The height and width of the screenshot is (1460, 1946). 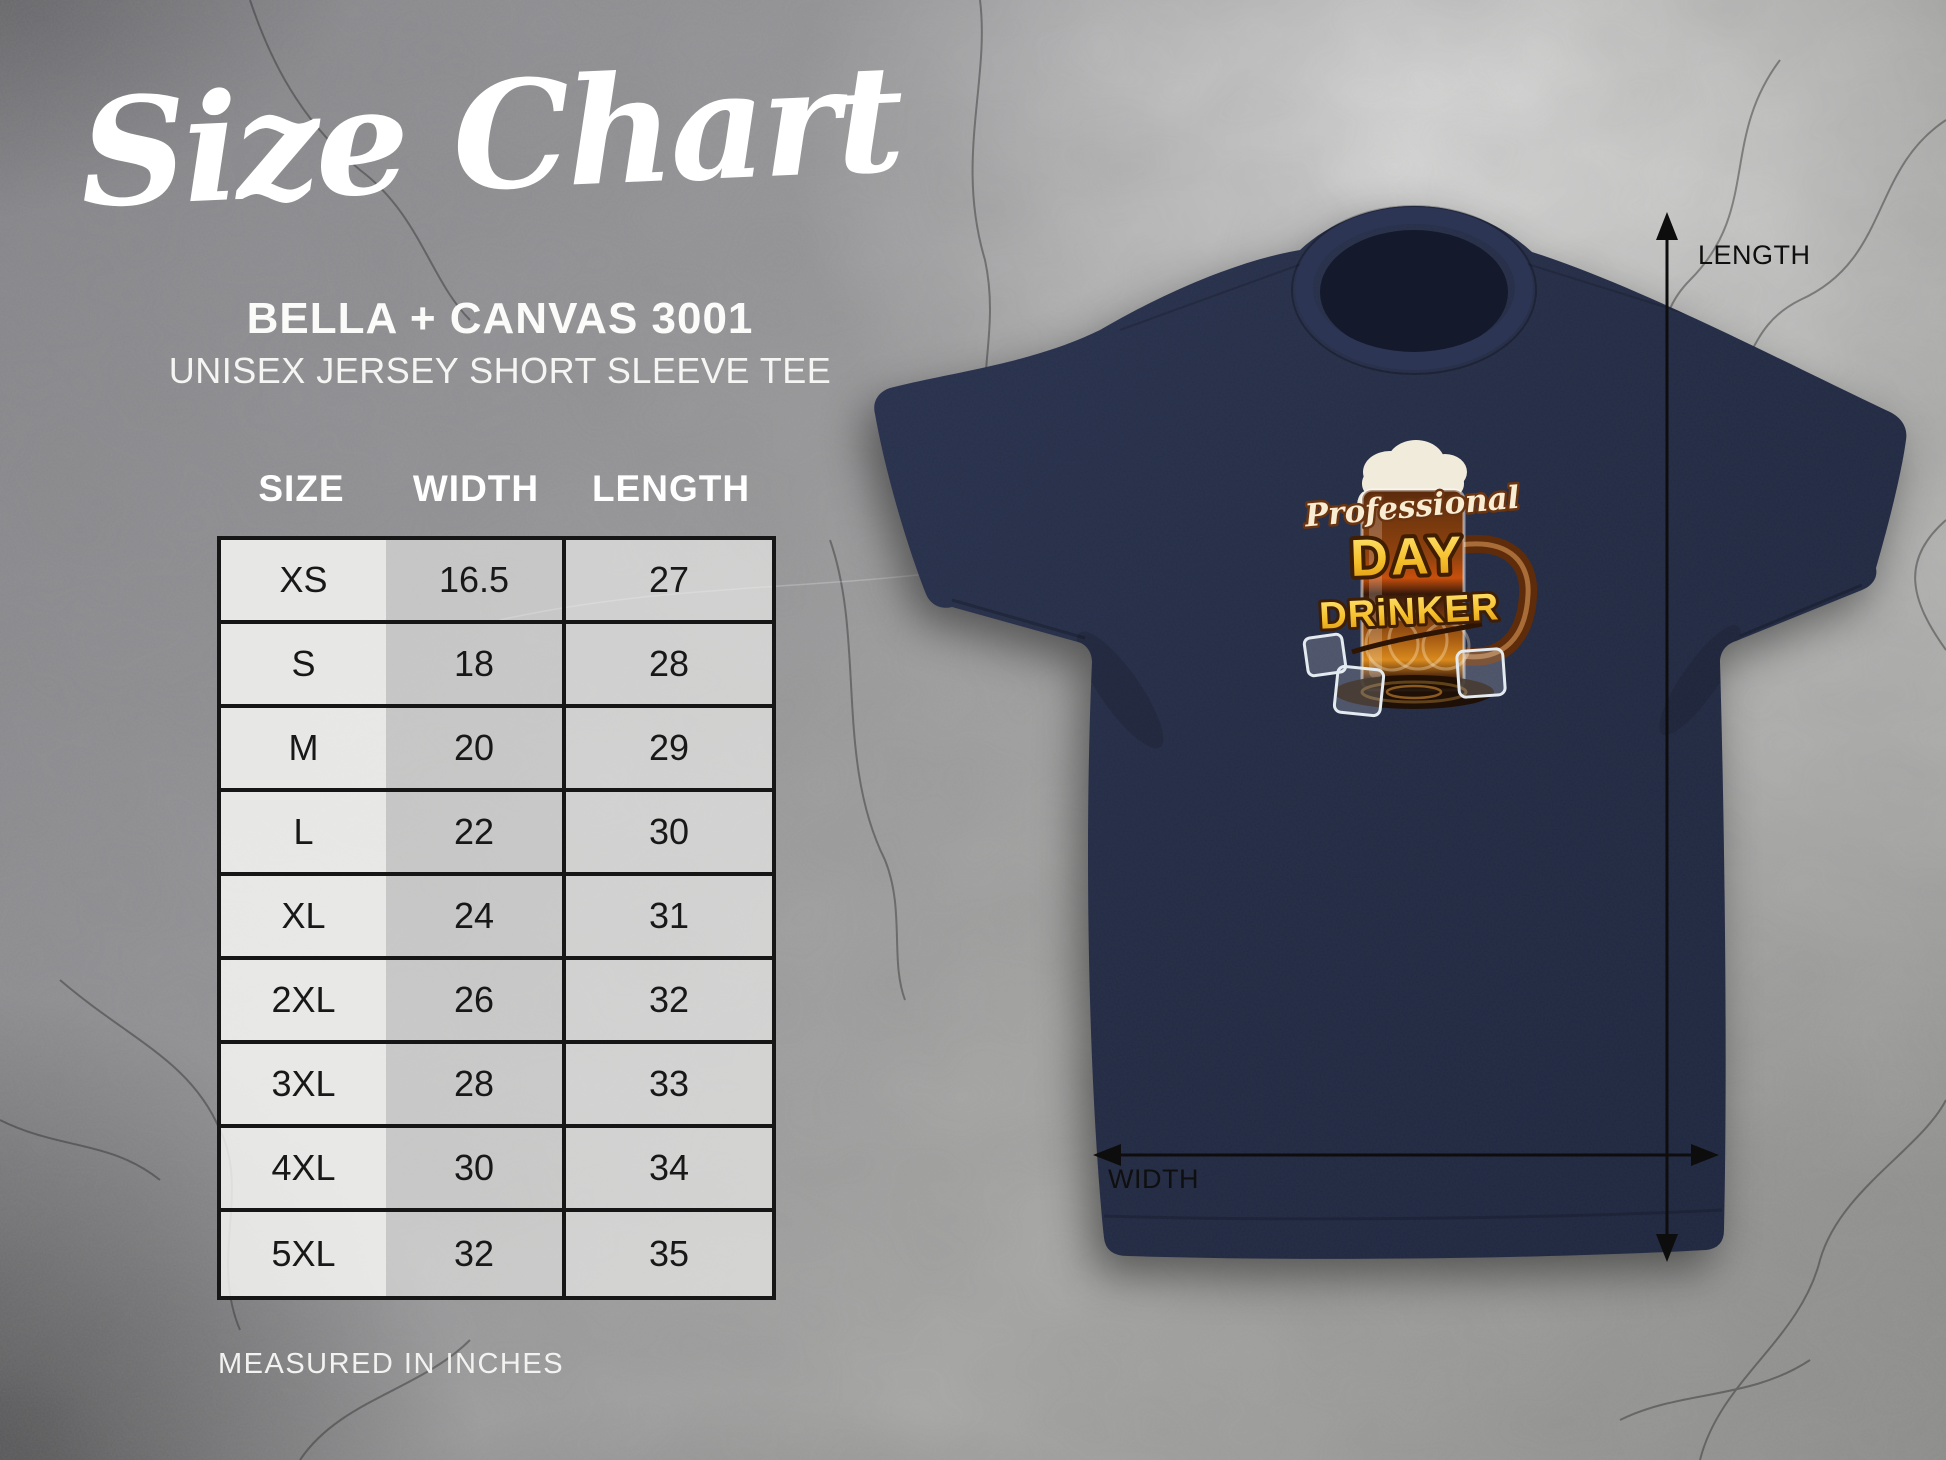 I want to click on length-arrow, so click(x=1667, y=737).